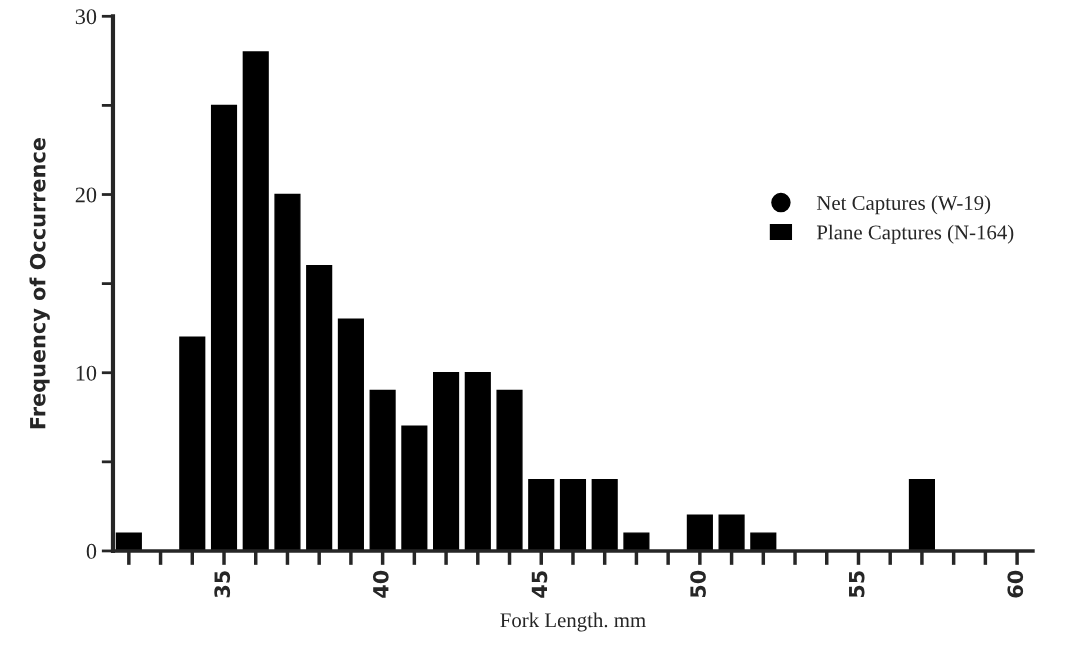 The height and width of the screenshot is (652, 1076). What do you see at coordinates (1015, 584) in the screenshot?
I see `x-tick-label: 60` at bounding box center [1015, 584].